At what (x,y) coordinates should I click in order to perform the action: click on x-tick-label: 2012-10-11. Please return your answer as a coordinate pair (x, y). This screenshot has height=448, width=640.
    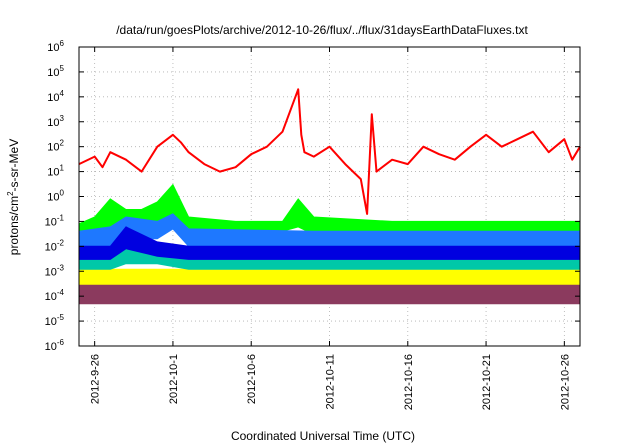
    Looking at the image, I should click on (331, 381).